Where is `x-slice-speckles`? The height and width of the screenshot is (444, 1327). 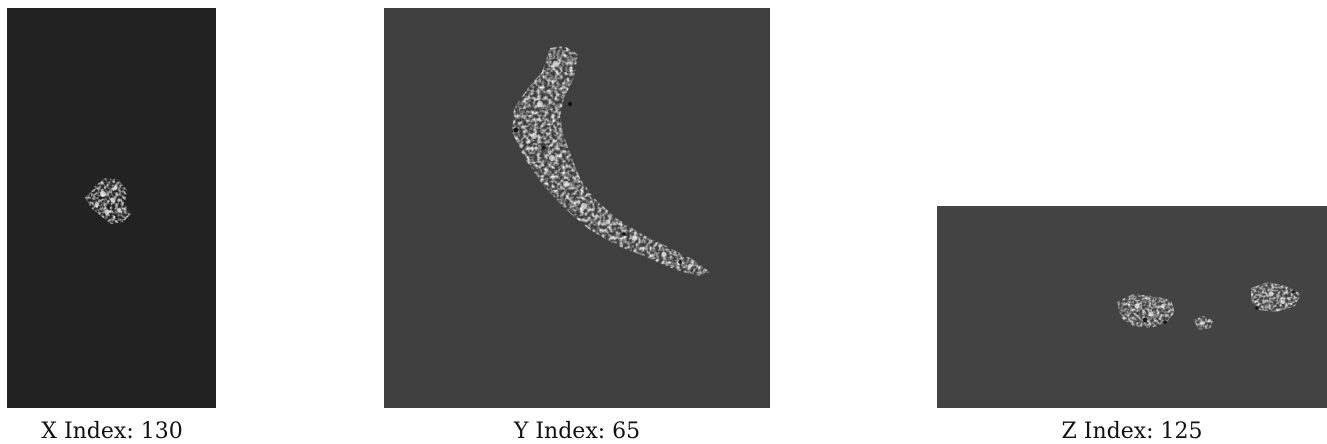 x-slice-speckles is located at coordinates (108, 200).